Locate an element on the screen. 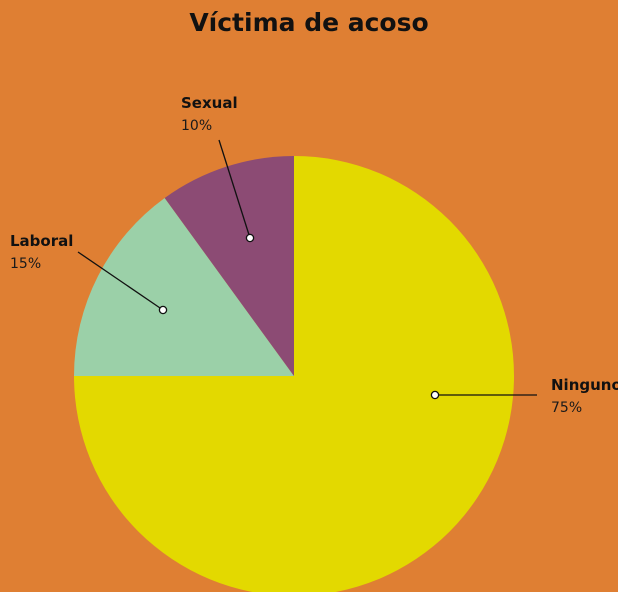 This screenshot has height=592, width=618. leader-dot-ninguno is located at coordinates (435, 395).